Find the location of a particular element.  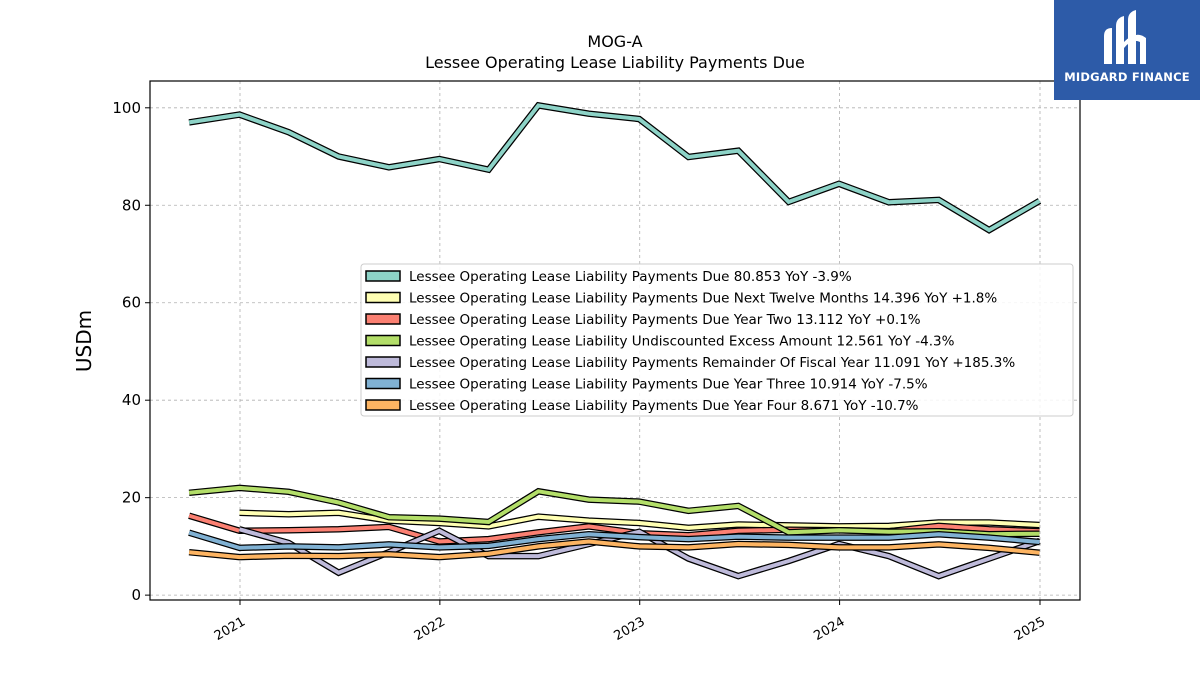

midgard-finance-logo: MIDGARD FINANCE is located at coordinates (1127, 50).